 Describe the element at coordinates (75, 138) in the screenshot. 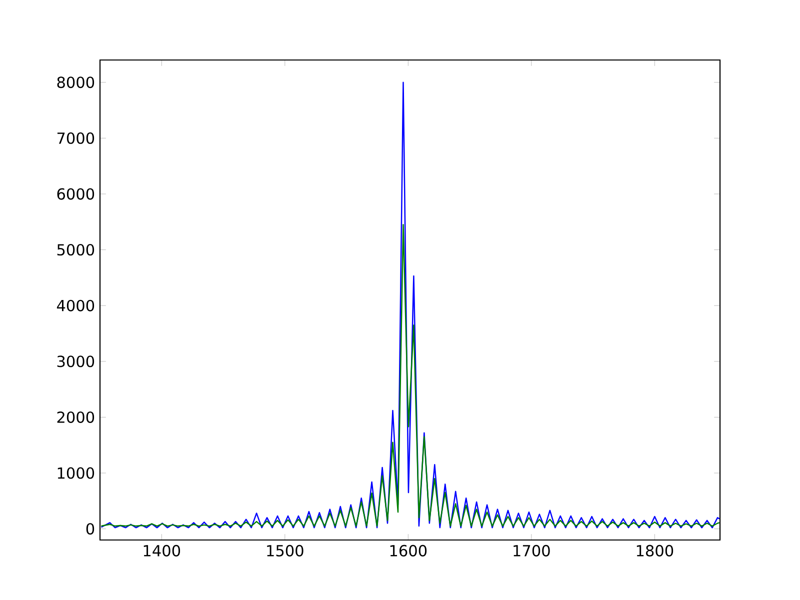

I see `y-tick-label: 7000` at that location.